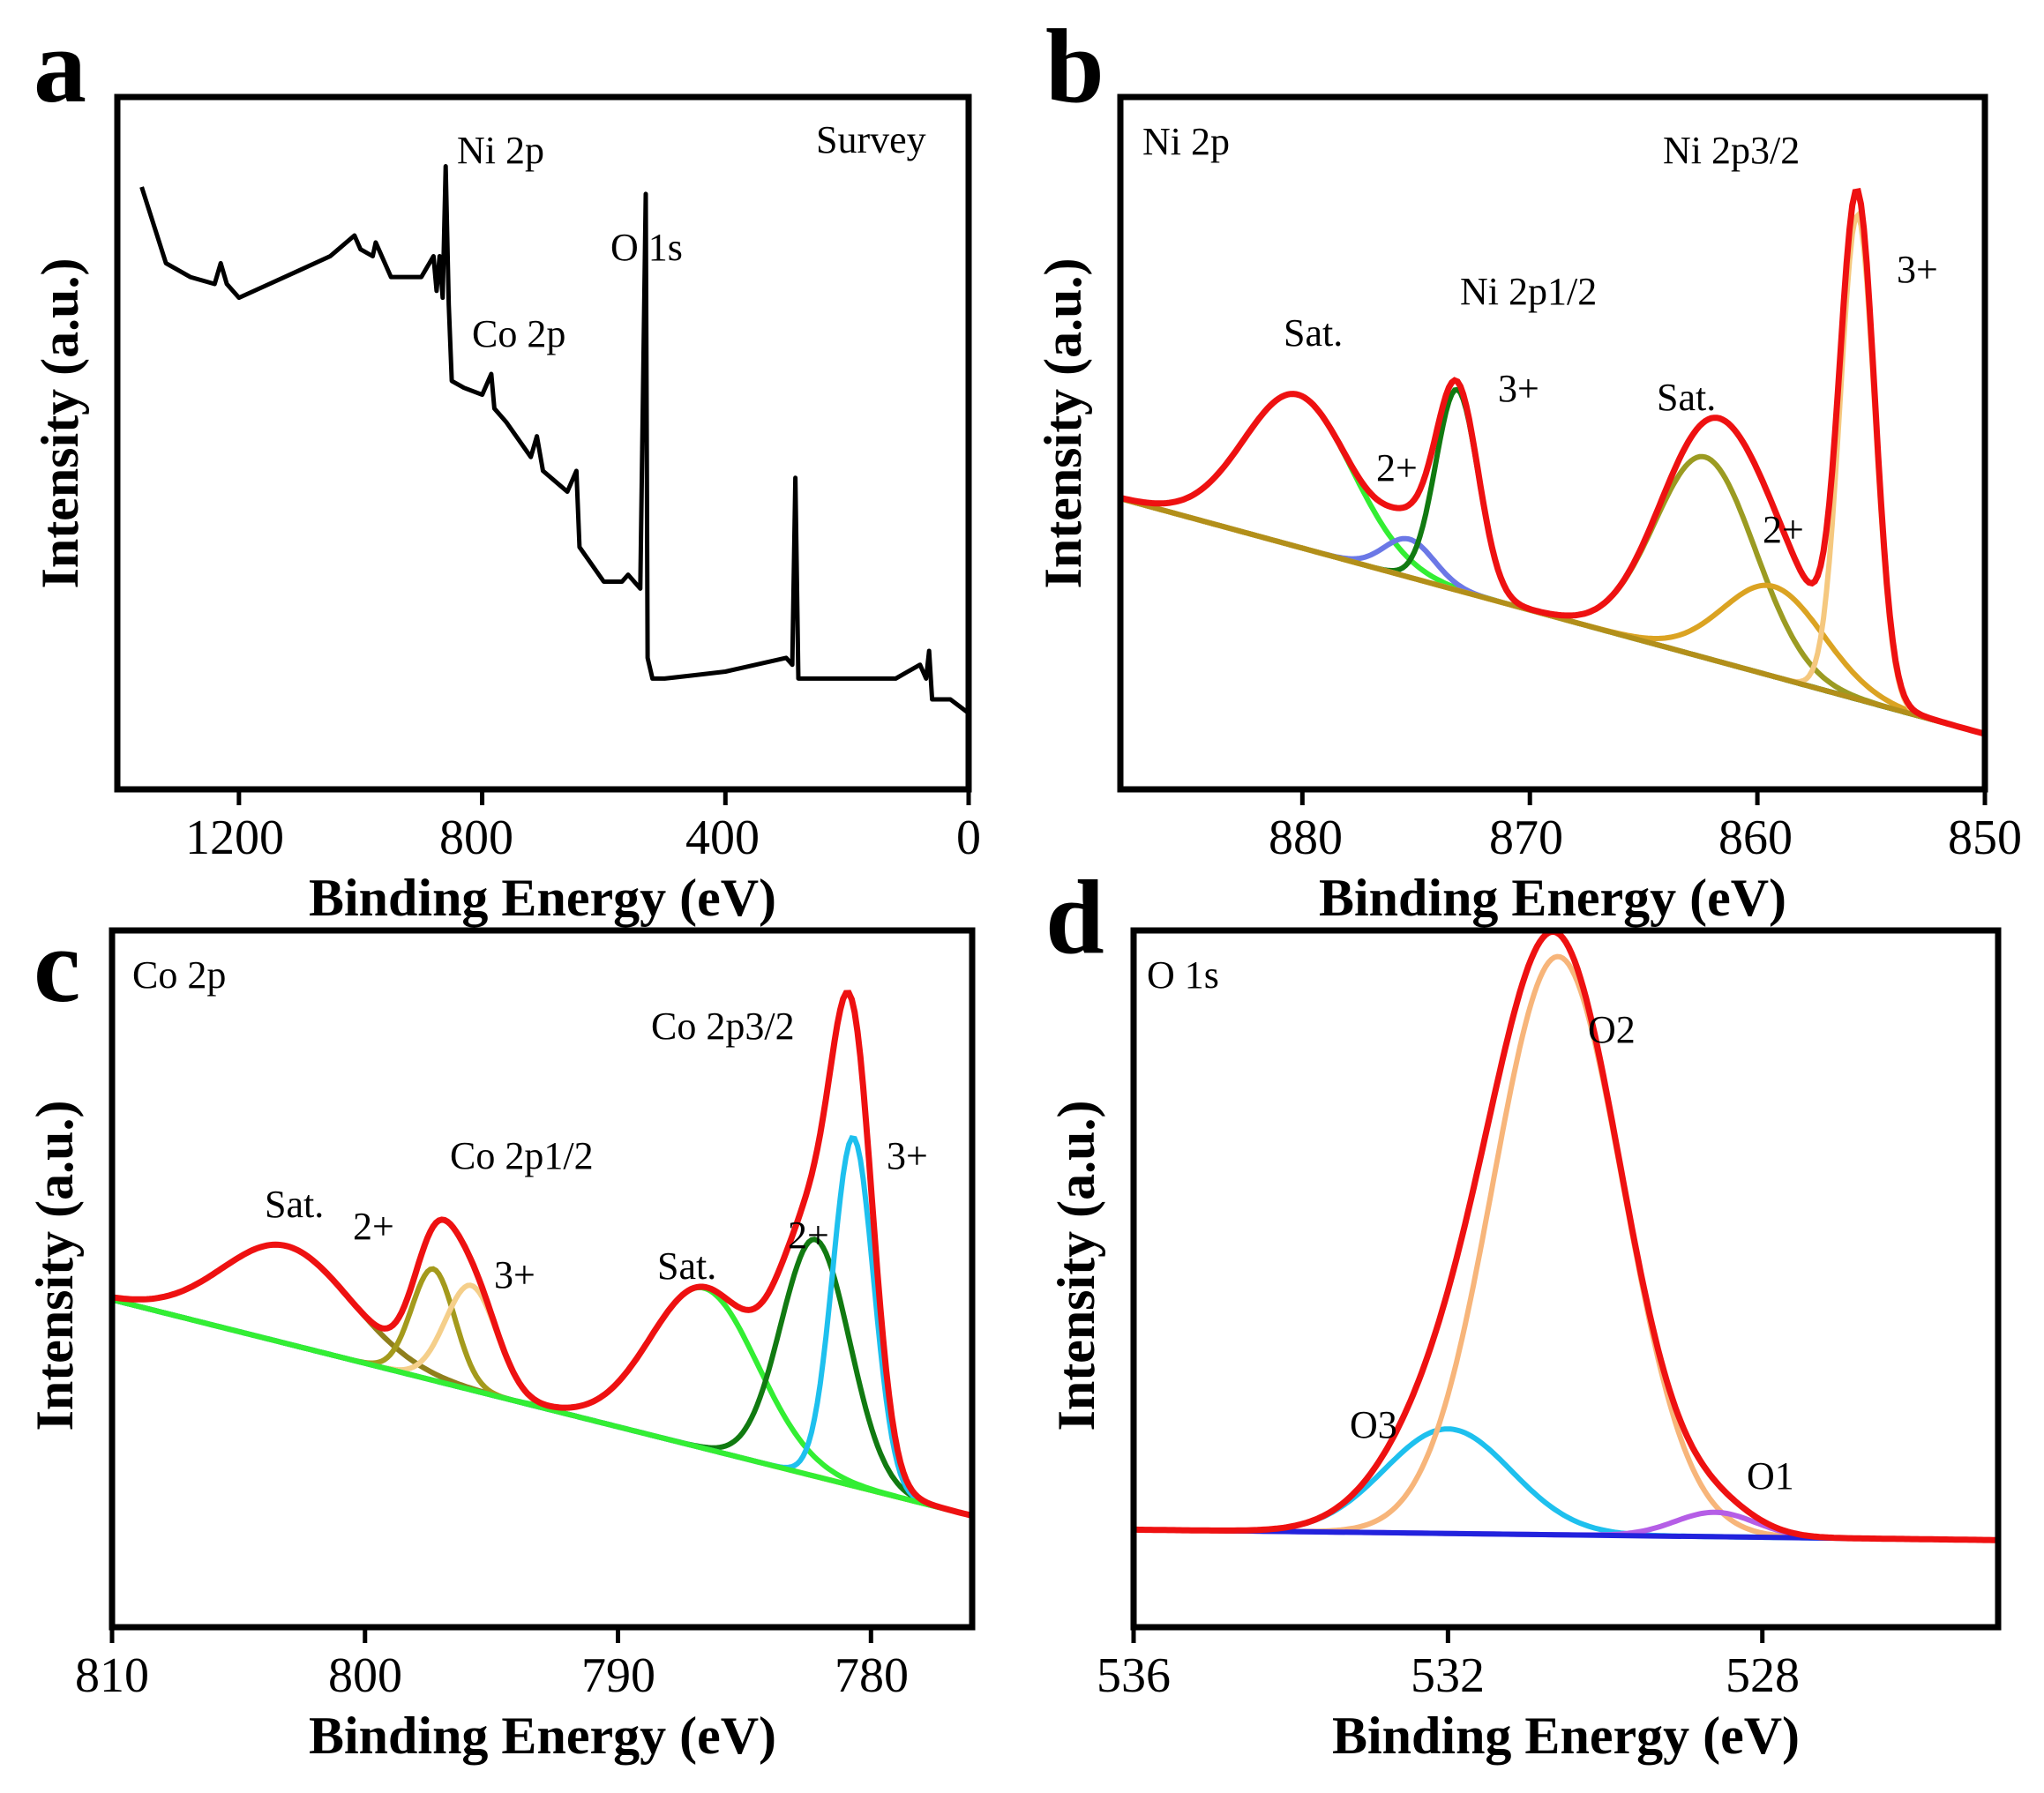 The image size is (2044, 1793). What do you see at coordinates (1566, 1736) in the screenshot?
I see `x-axis-title-d: Binding Energy (eV)` at bounding box center [1566, 1736].